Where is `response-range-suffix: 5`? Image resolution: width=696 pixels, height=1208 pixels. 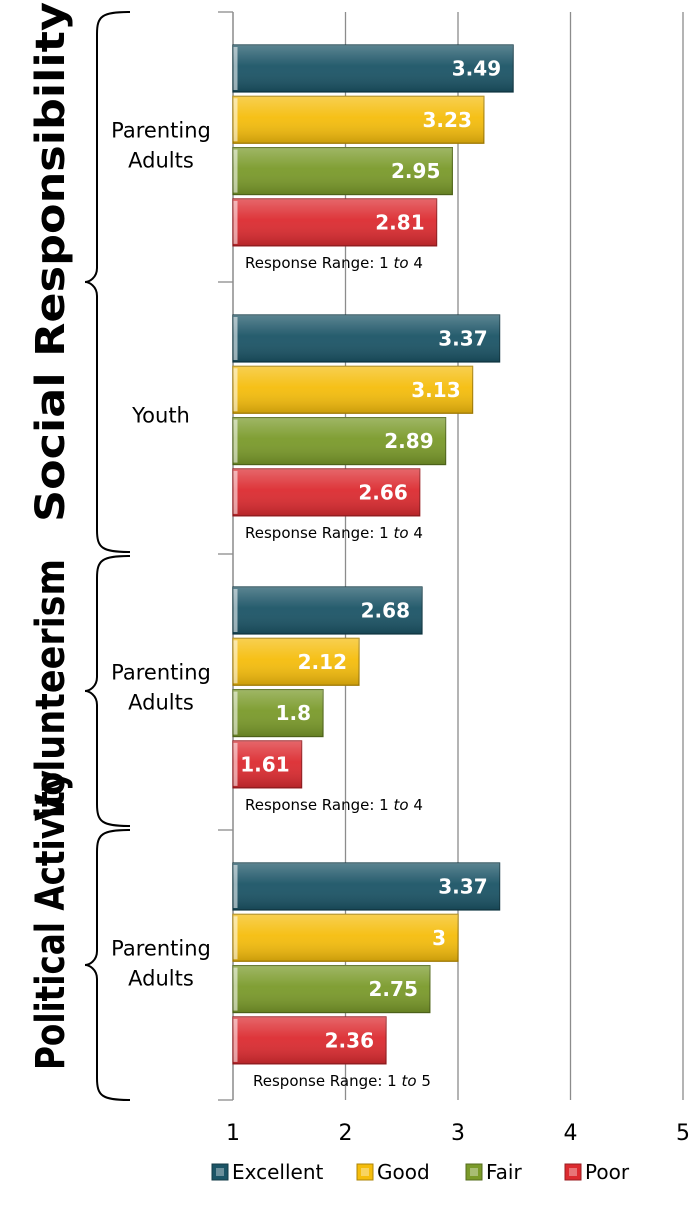
response-range-suffix: 5 is located at coordinates (424, 1081).